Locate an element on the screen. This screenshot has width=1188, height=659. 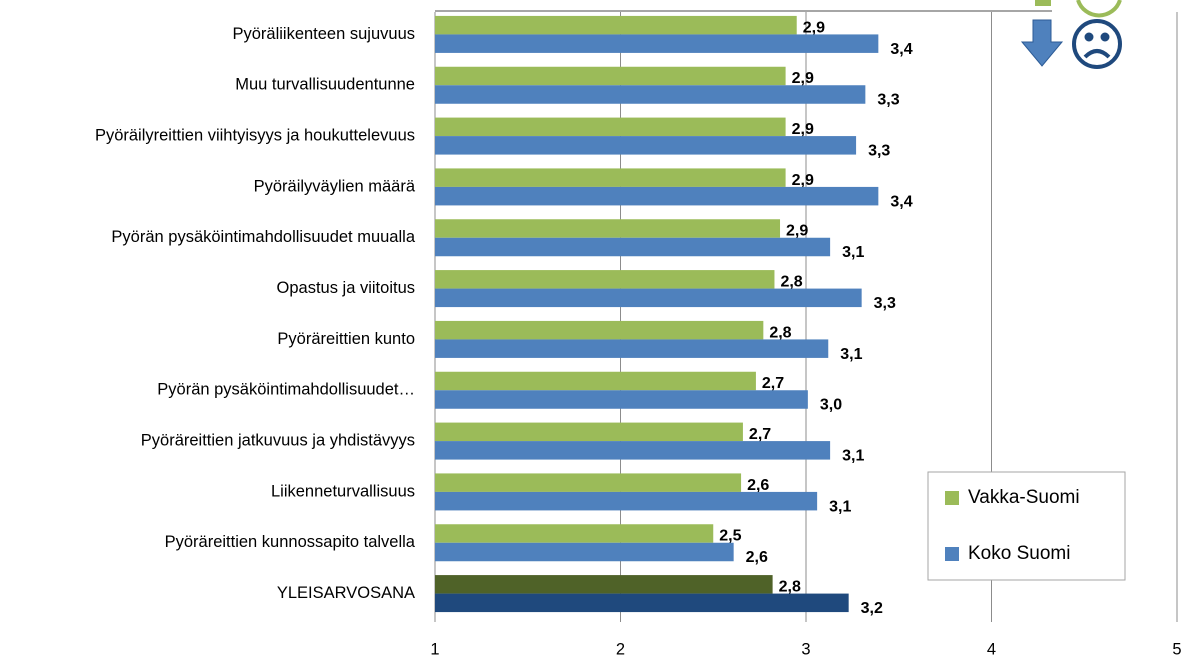
y-tick-label: Pyöräilyväylien määrä is located at coordinates (335, 186).